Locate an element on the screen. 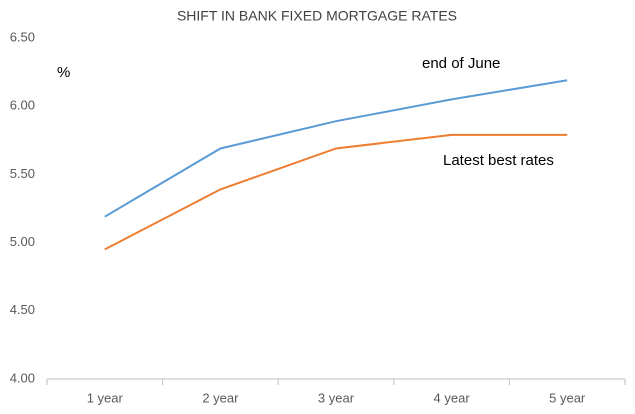  chart-title: SHIFT IN BANK FIXED MORTGAGE RATES is located at coordinates (317, 16).